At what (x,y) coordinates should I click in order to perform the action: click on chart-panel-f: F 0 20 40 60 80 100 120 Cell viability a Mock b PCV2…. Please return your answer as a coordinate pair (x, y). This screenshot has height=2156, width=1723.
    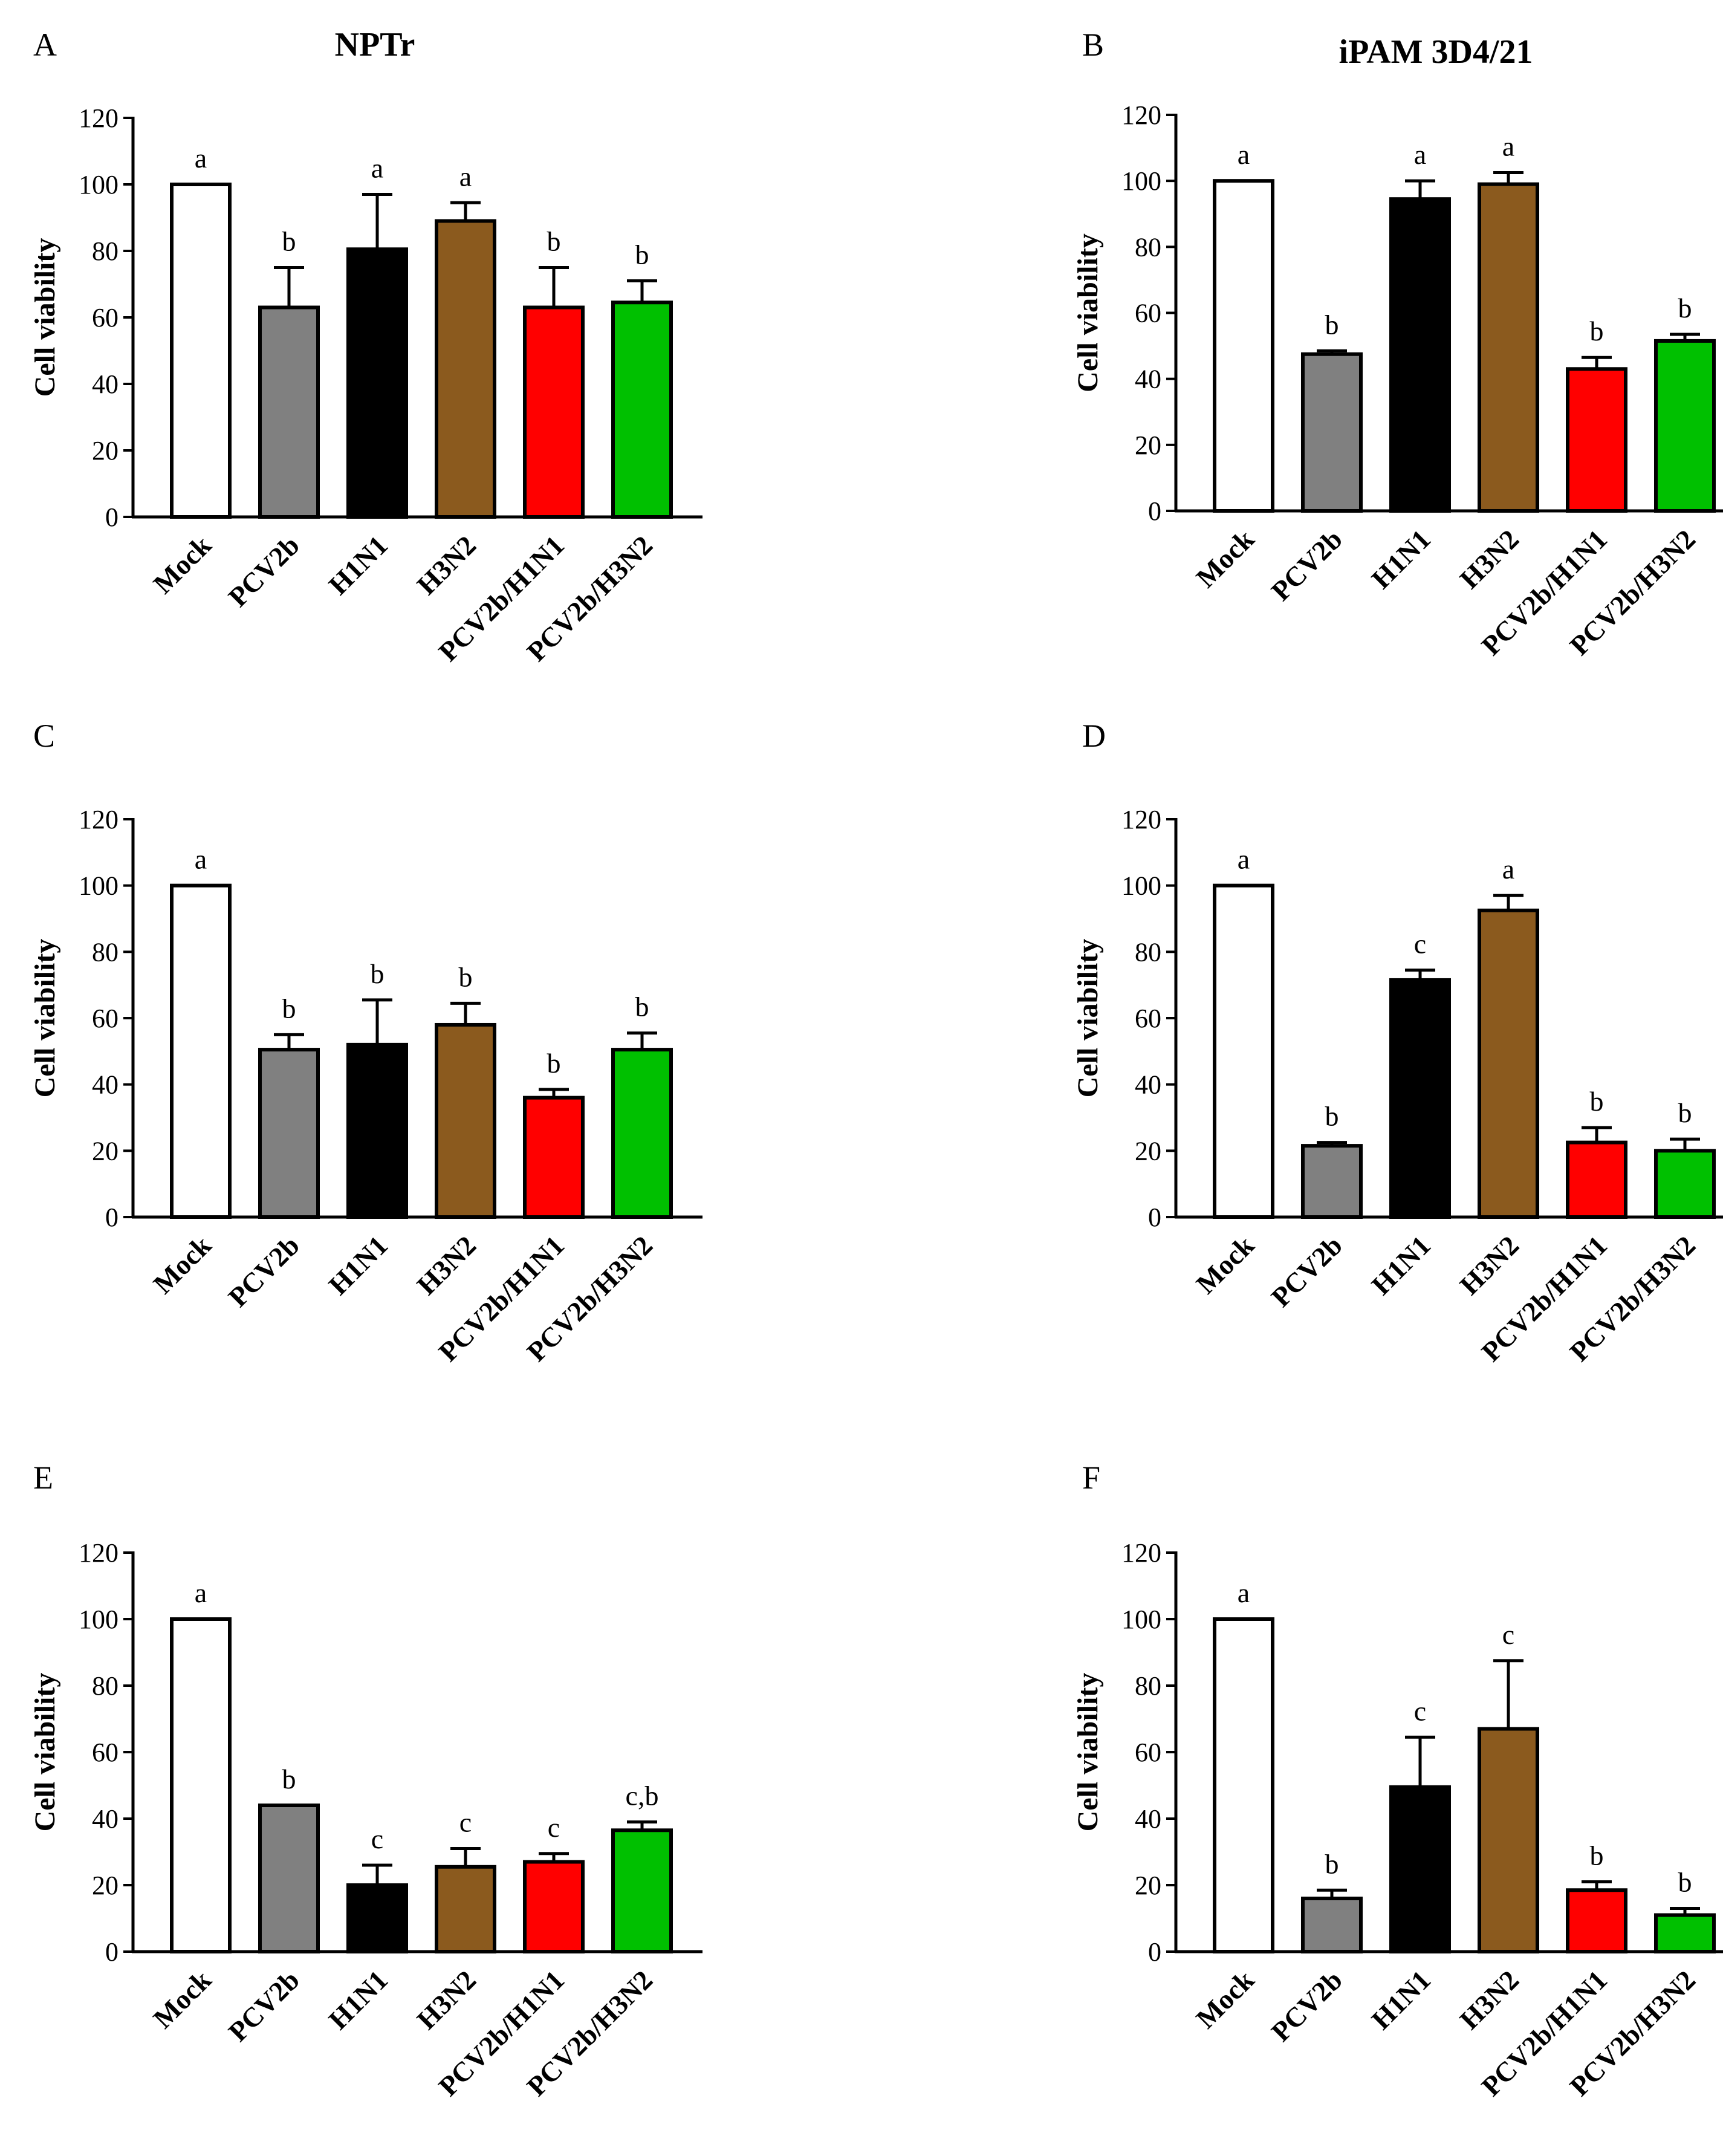
    Looking at the image, I should click on (1397, 1781).